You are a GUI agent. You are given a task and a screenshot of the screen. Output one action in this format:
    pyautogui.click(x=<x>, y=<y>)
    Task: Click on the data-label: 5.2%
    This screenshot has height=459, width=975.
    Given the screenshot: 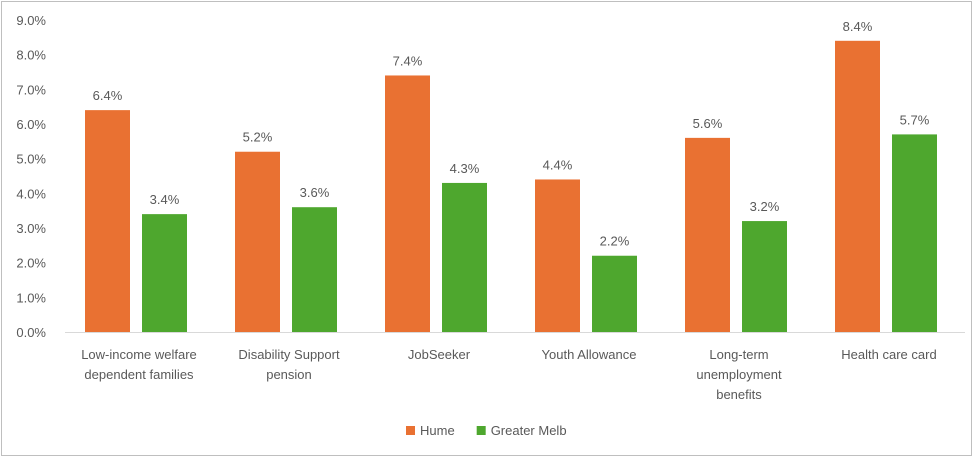 What is the action you would take?
    pyautogui.click(x=258, y=137)
    